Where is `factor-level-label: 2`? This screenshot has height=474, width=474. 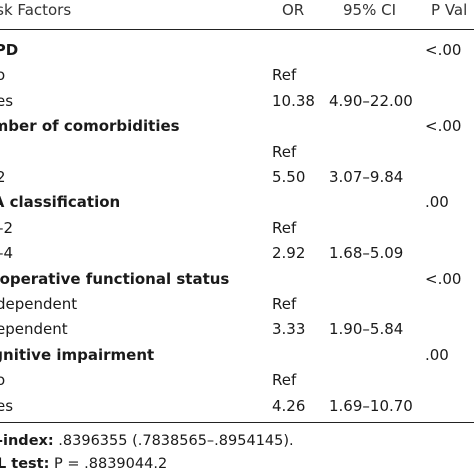
factor-level-label: 2 is located at coordinates (3, 177).